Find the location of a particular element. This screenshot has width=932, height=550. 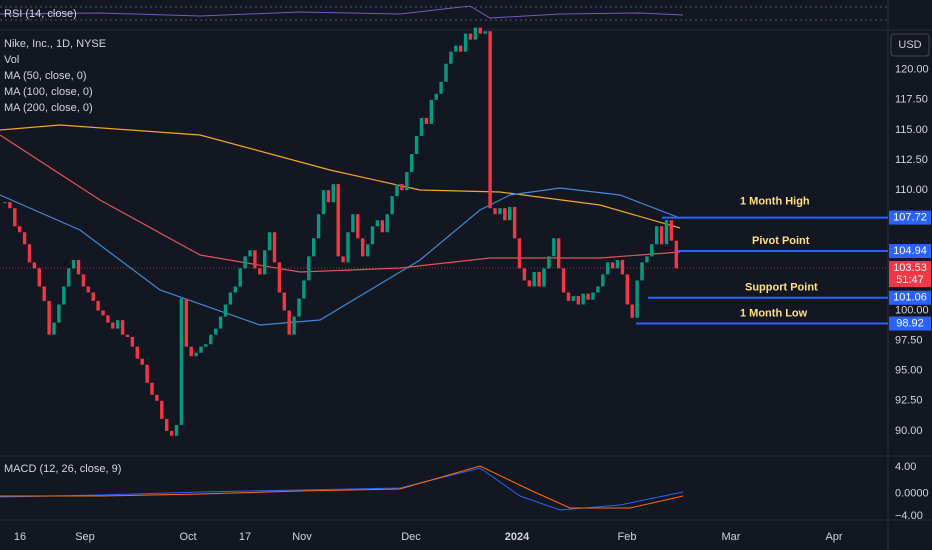

legend-item: MA (200, close, 0) is located at coordinates (48, 108).